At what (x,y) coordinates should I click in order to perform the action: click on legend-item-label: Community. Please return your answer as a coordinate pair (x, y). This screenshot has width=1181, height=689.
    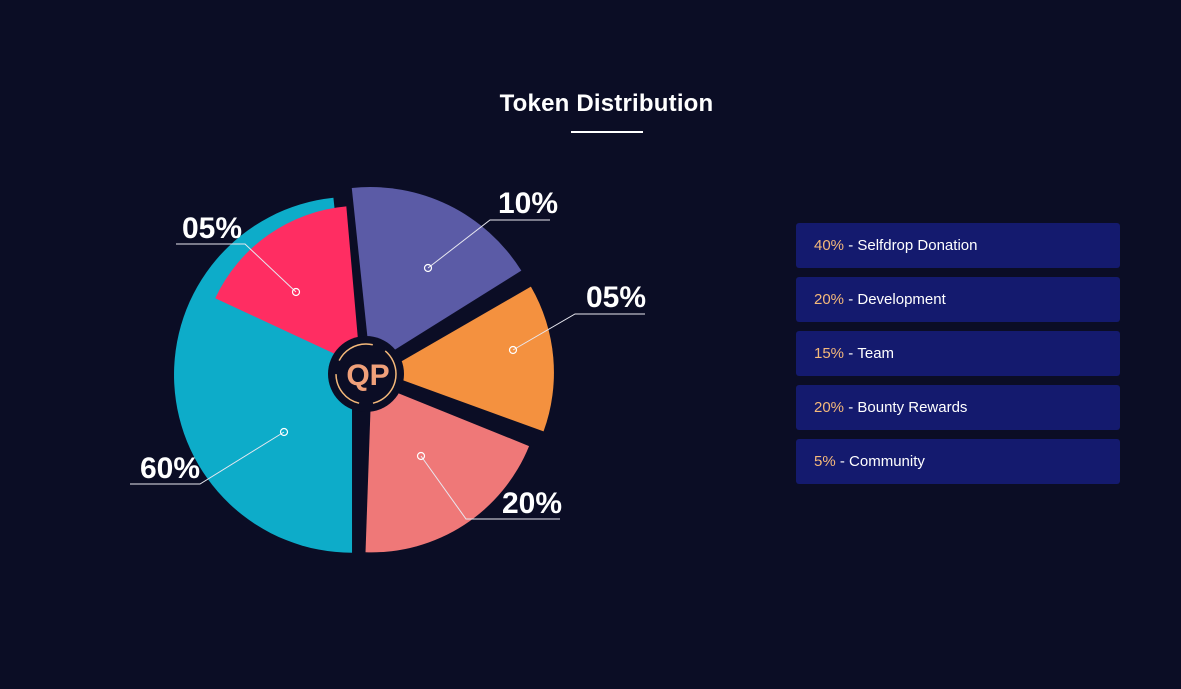
    Looking at the image, I should click on (887, 461).